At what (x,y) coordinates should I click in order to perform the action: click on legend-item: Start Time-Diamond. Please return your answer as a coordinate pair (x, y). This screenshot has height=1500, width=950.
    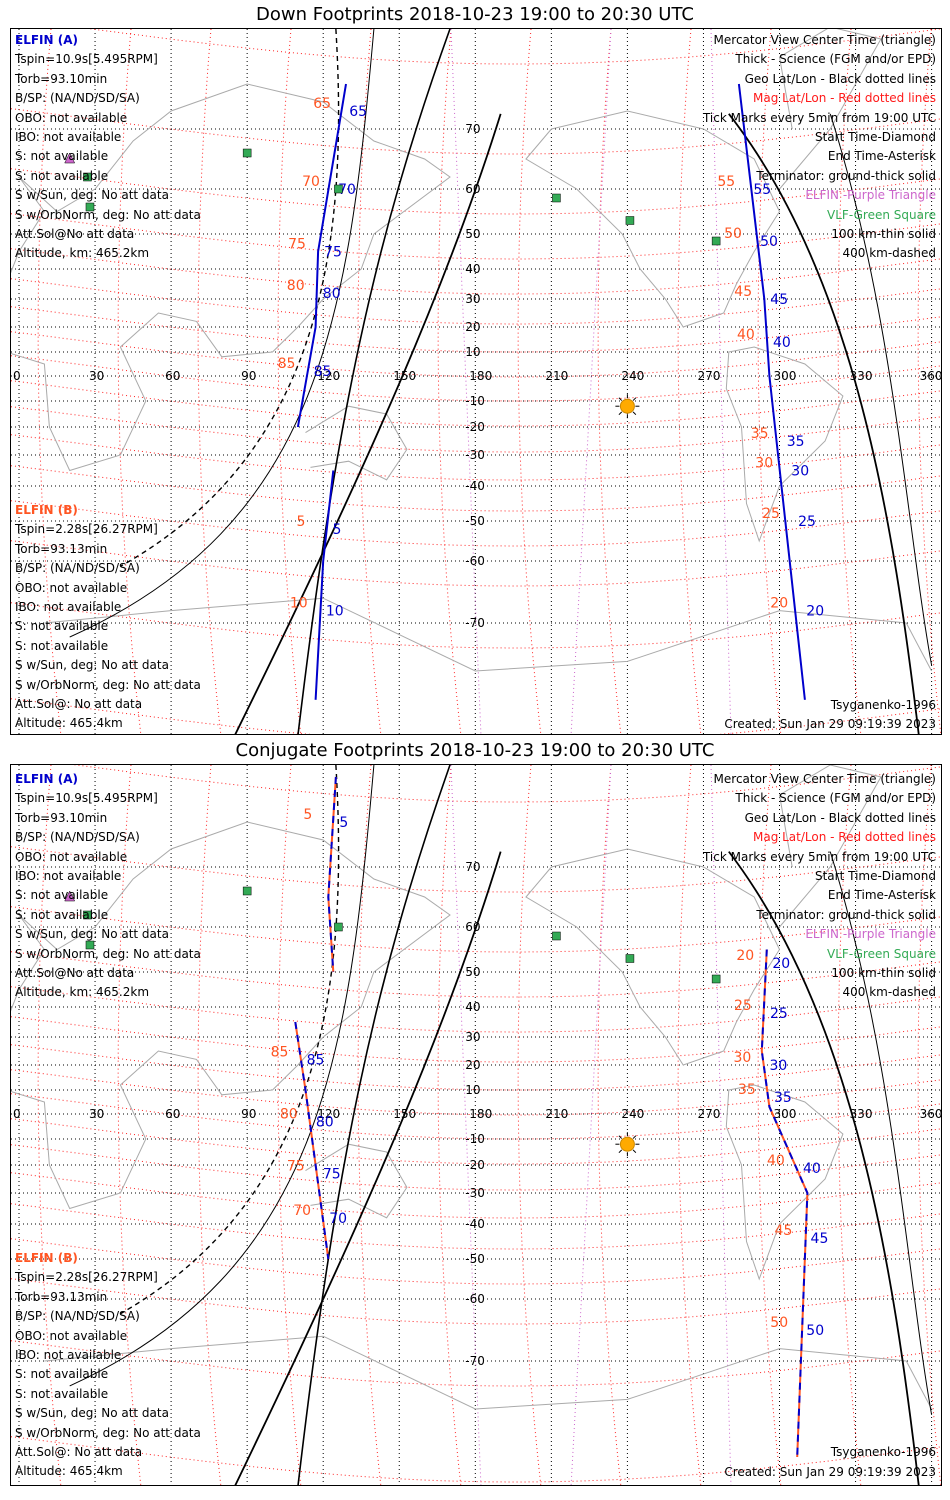
    Looking at the image, I should click on (875, 137).